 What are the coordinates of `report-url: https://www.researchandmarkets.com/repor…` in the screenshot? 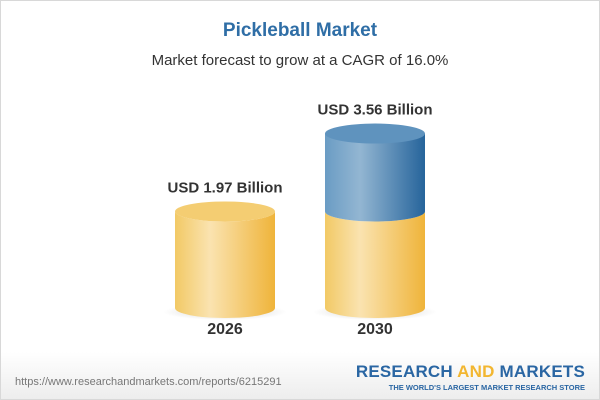 It's located at (148, 382).